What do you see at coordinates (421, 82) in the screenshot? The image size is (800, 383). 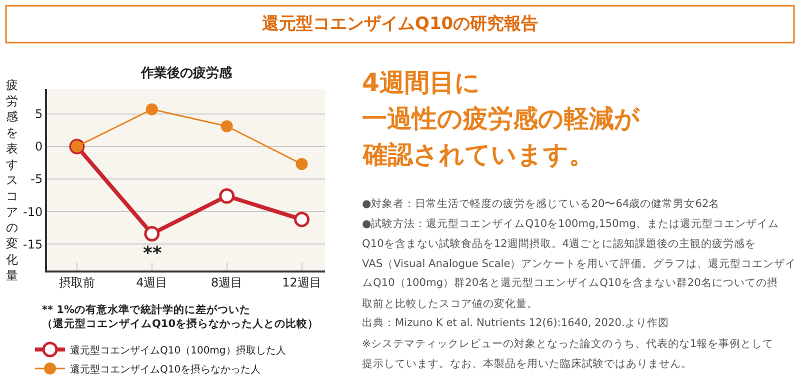 I see `text: 4週間目に` at bounding box center [421, 82].